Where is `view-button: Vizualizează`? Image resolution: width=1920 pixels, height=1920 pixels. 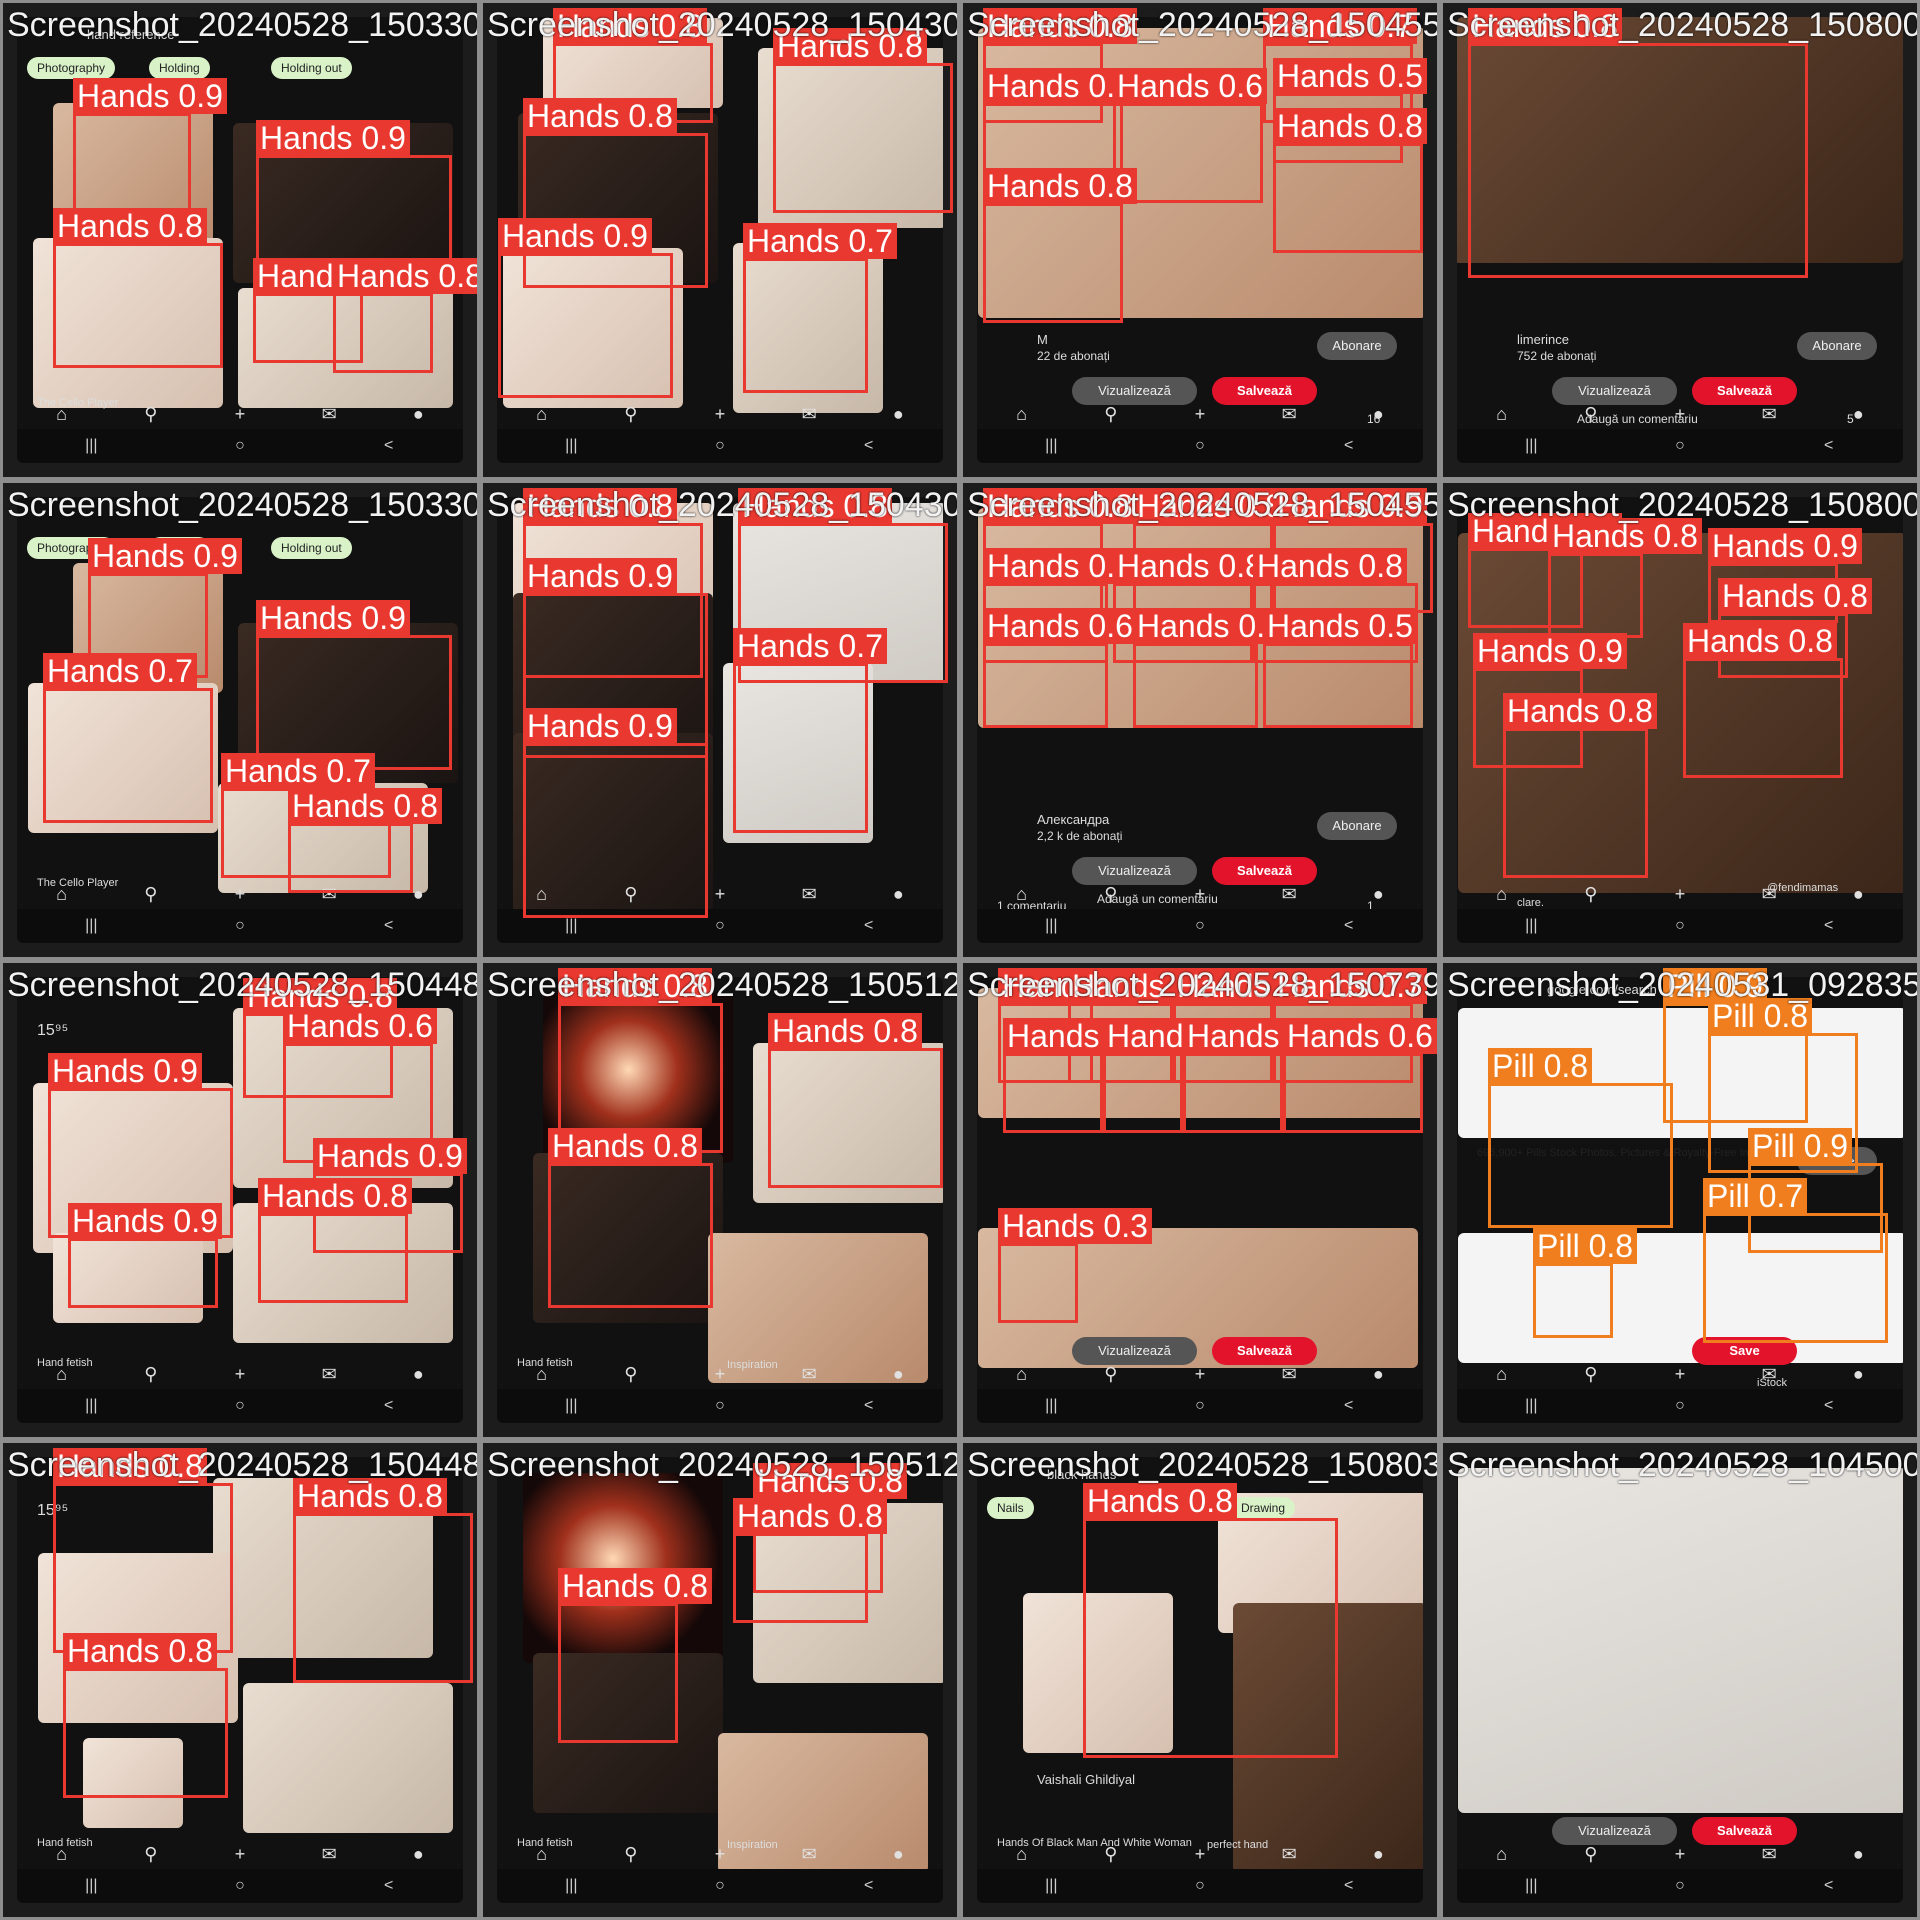 view-button: Vizualizează is located at coordinates (1134, 1351).